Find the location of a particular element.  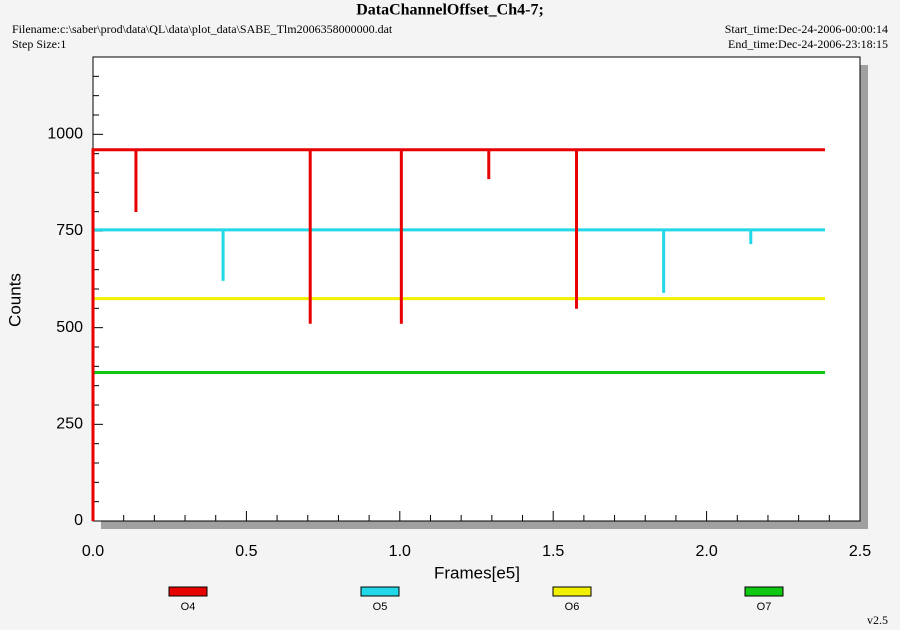

x-axis-label: Frames[e5] is located at coordinates (477, 572).